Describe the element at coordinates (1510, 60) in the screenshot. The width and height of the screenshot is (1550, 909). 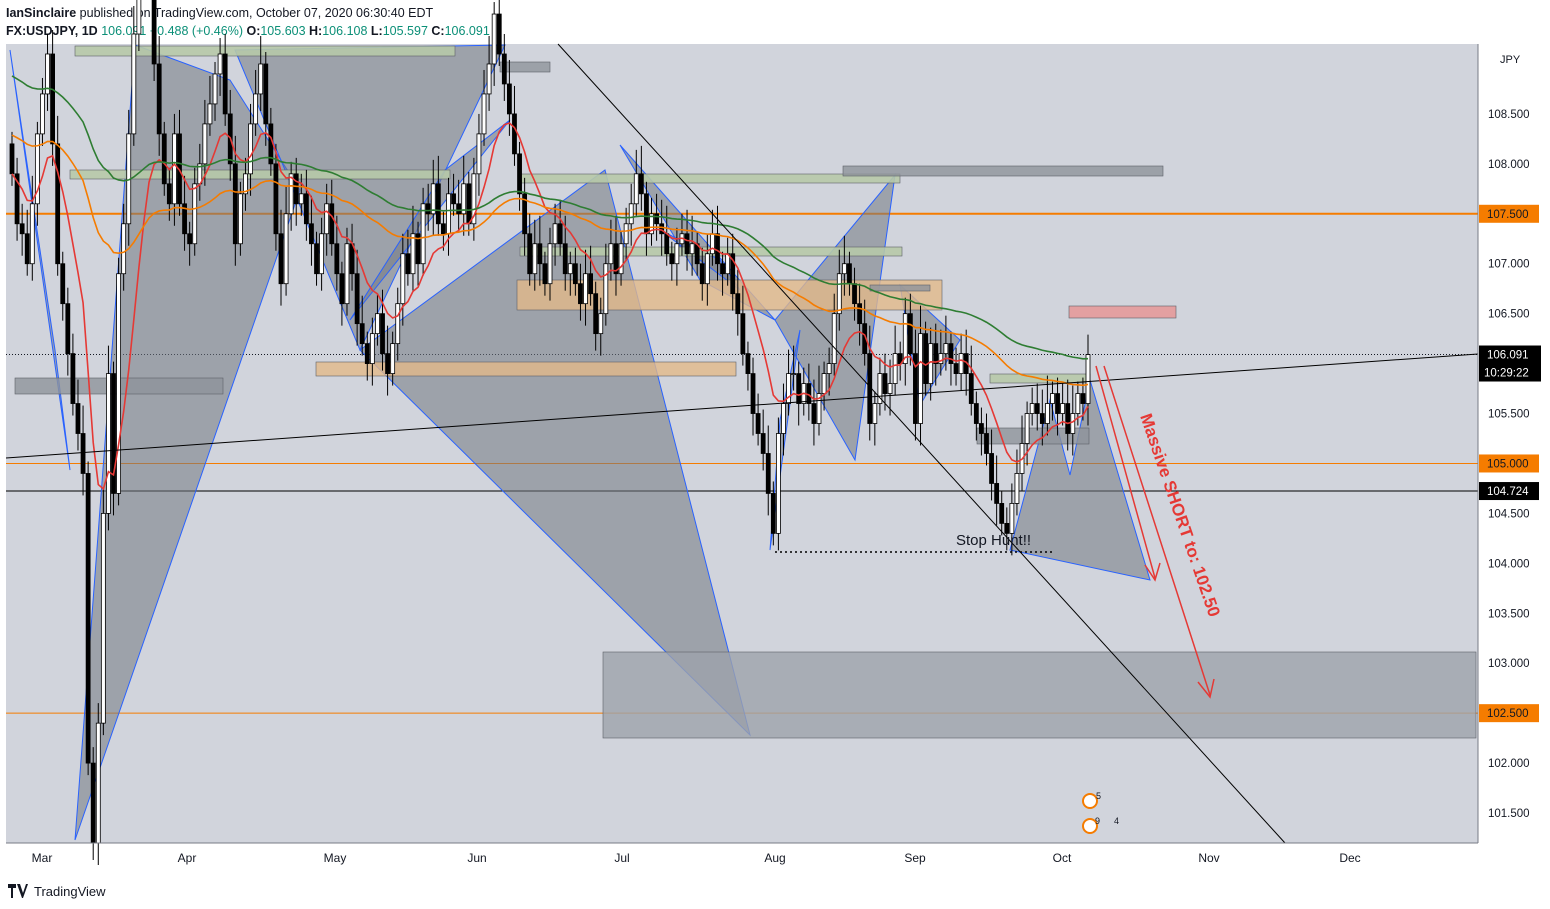
I see `currency-label: JPY` at that location.